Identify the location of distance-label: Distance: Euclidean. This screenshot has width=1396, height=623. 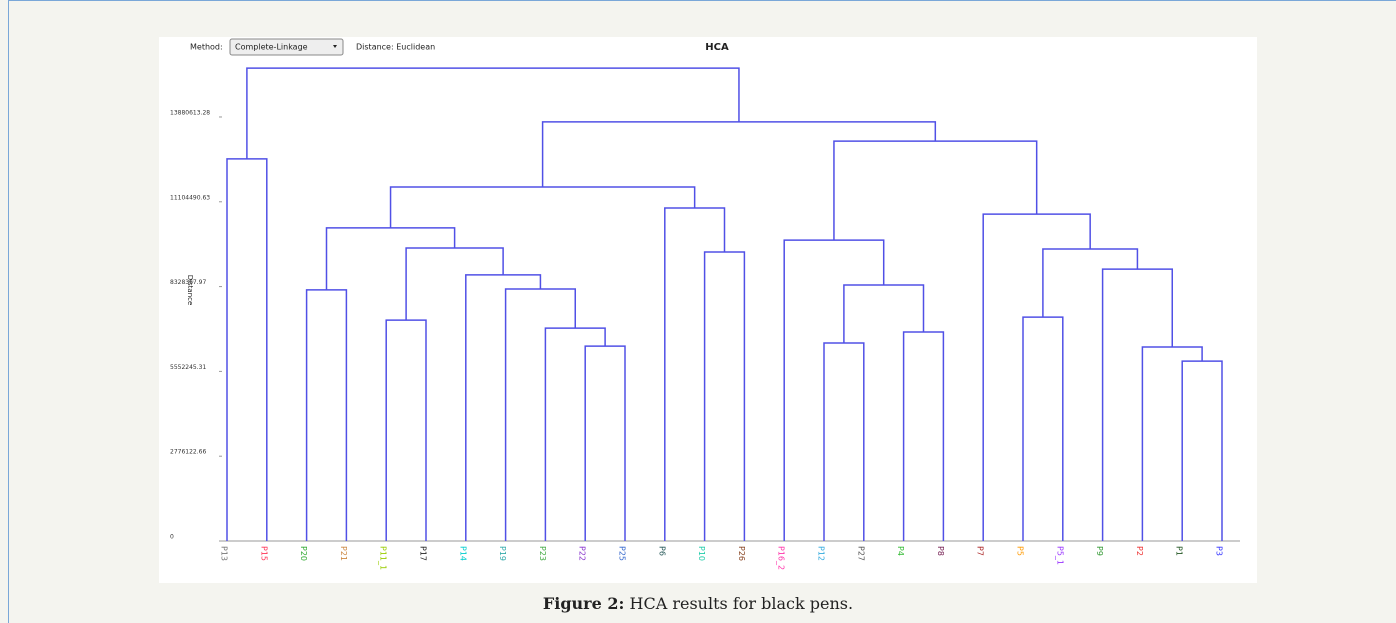
(395, 47).